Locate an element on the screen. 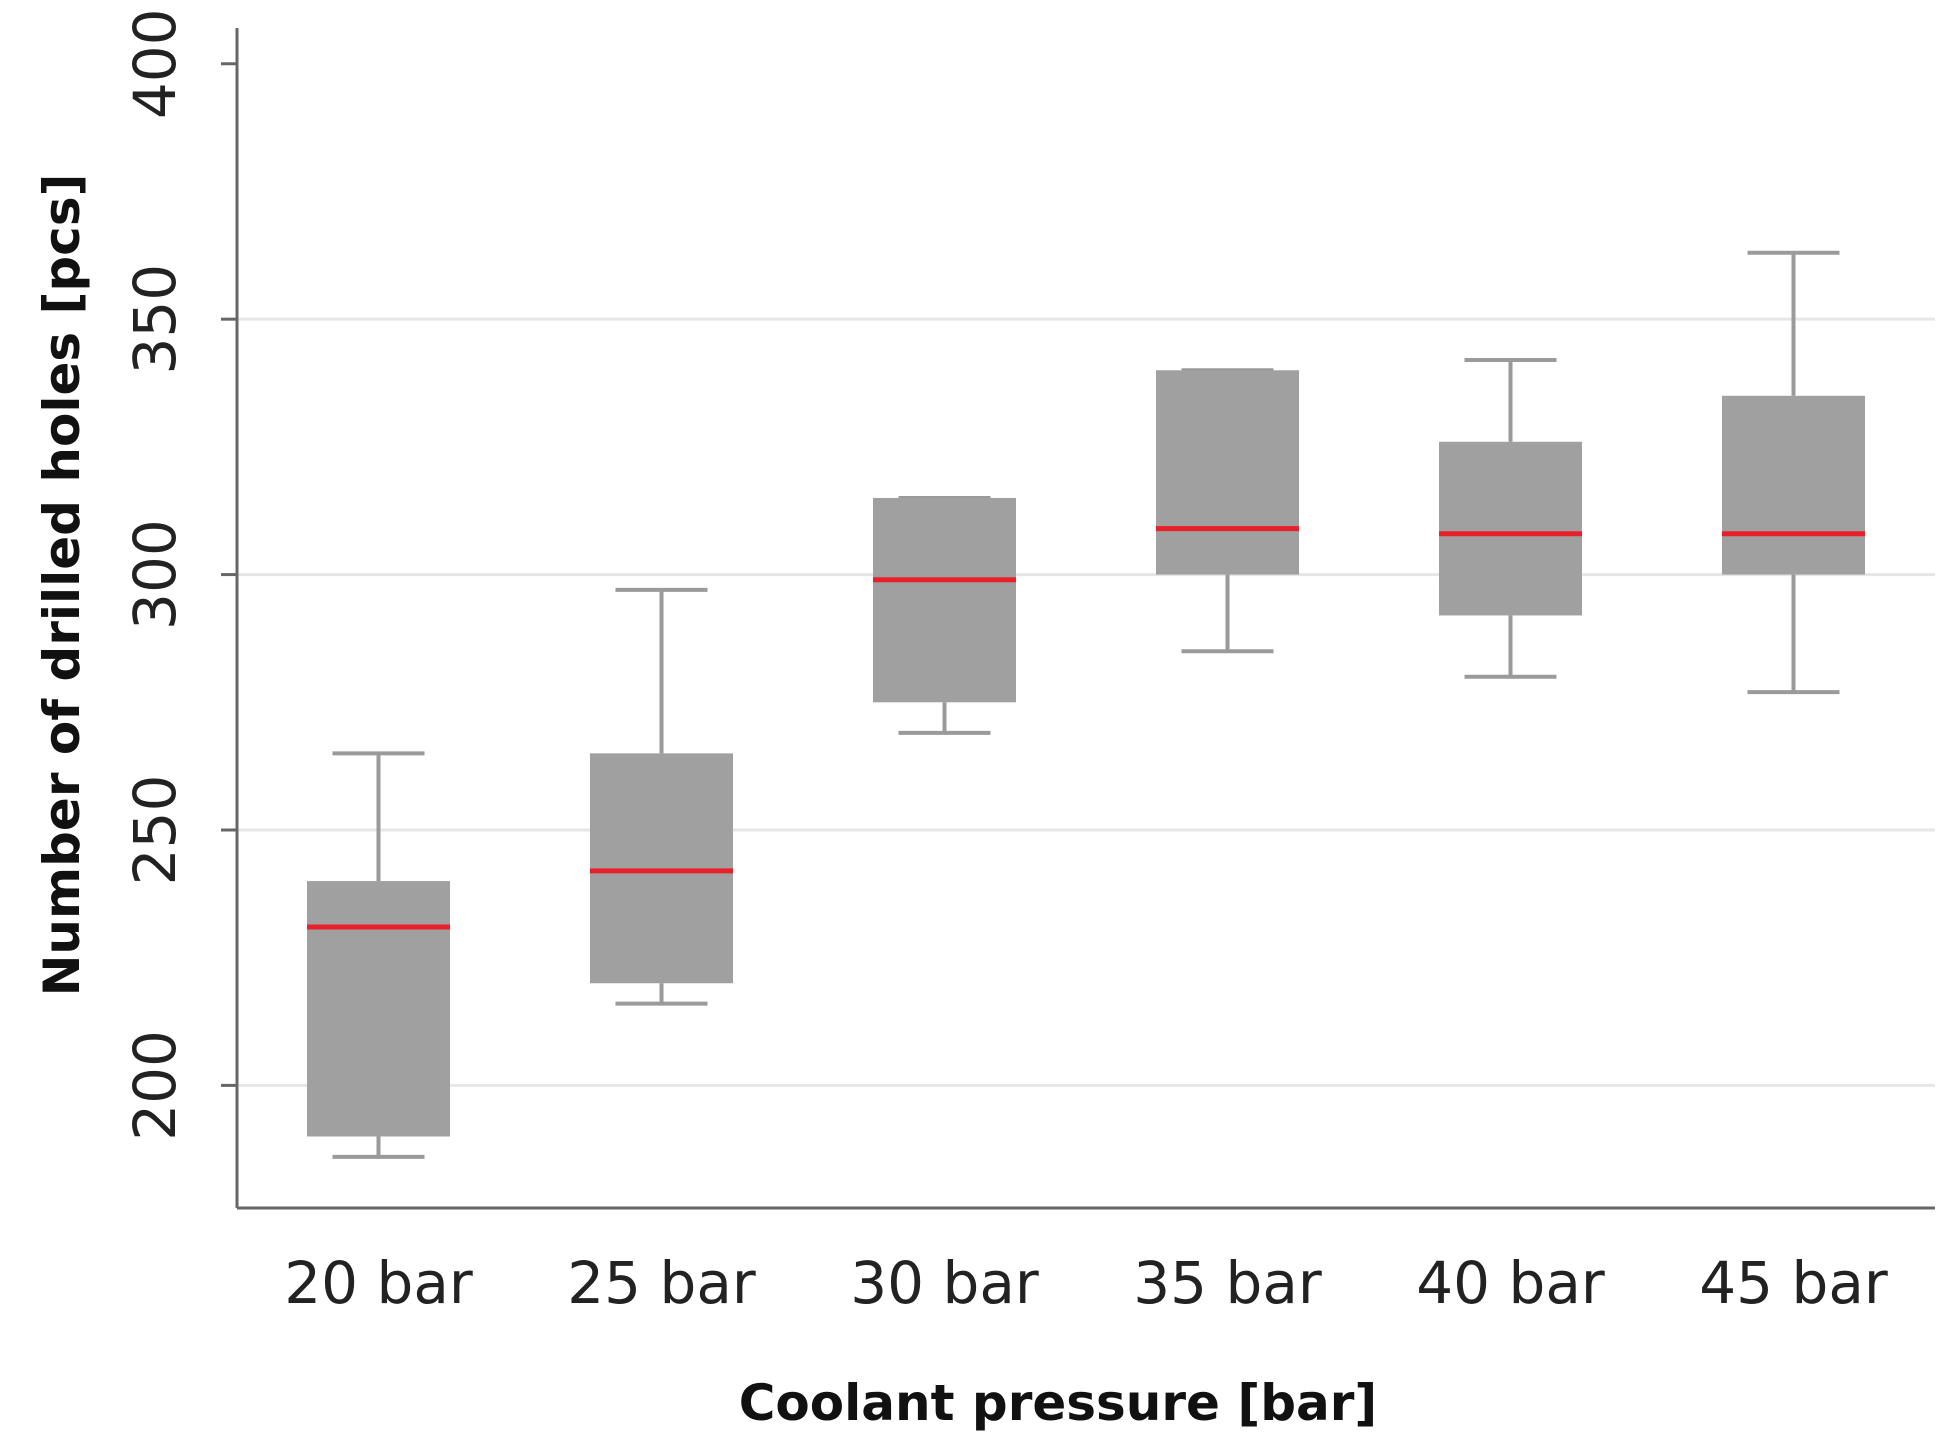 This screenshot has width=1953, height=1455. box-45-bar is located at coordinates (1793, 472).